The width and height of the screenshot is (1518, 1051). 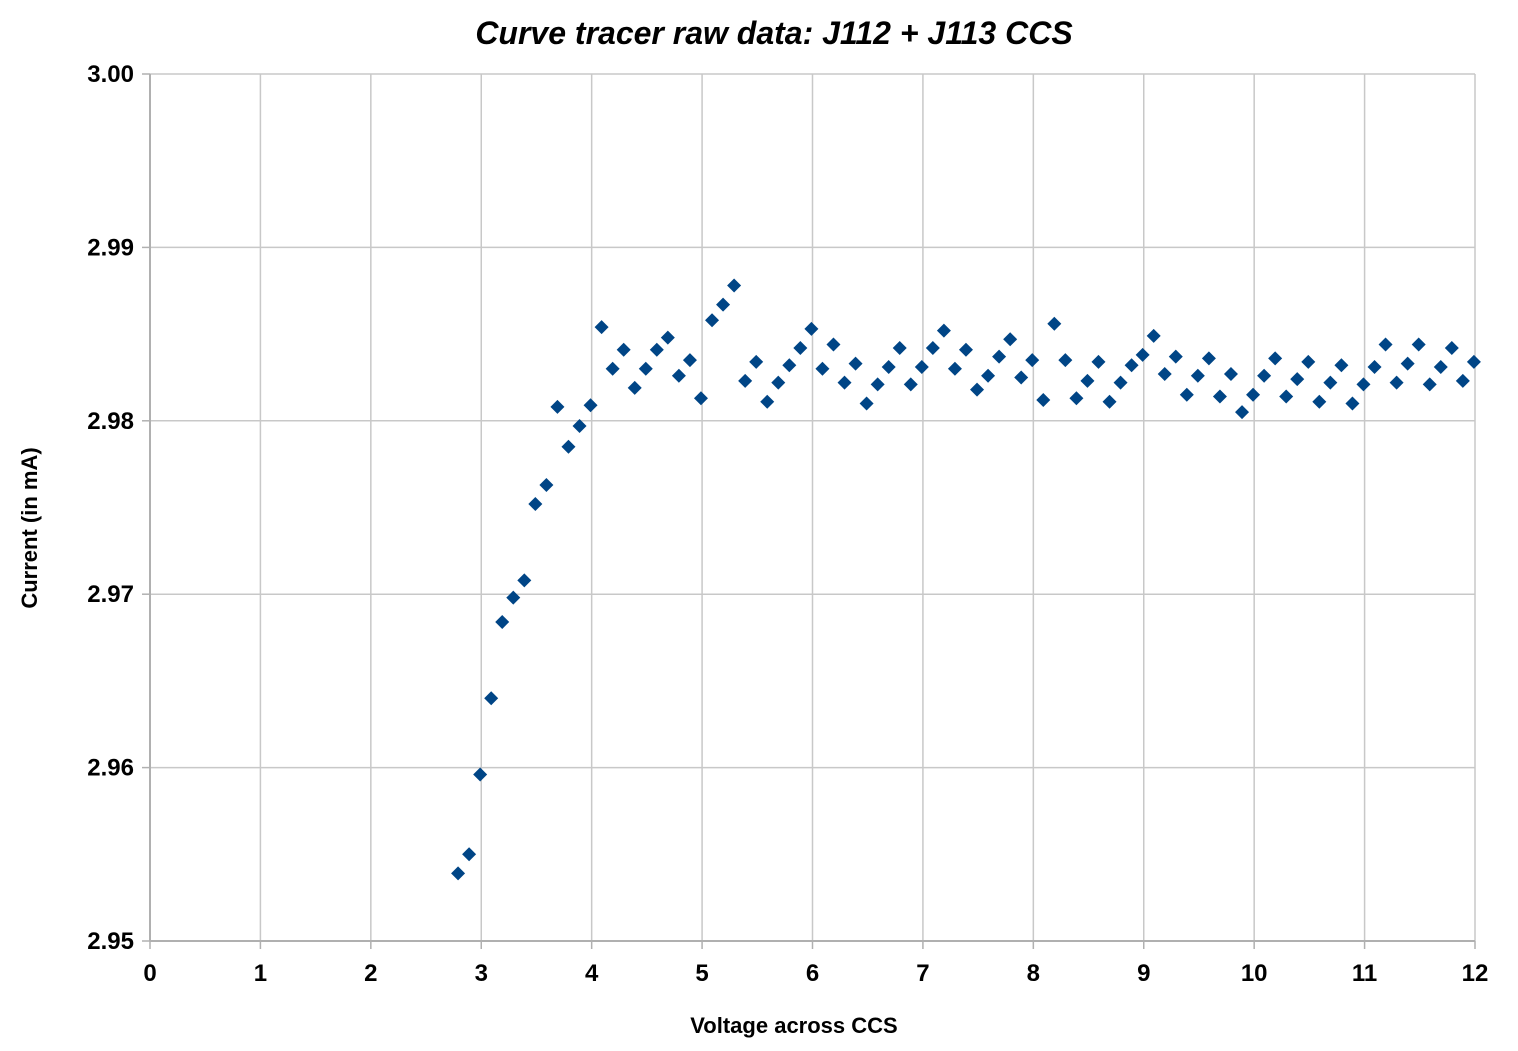 I want to click on x-tick-label: 9, so click(x=1143, y=973).